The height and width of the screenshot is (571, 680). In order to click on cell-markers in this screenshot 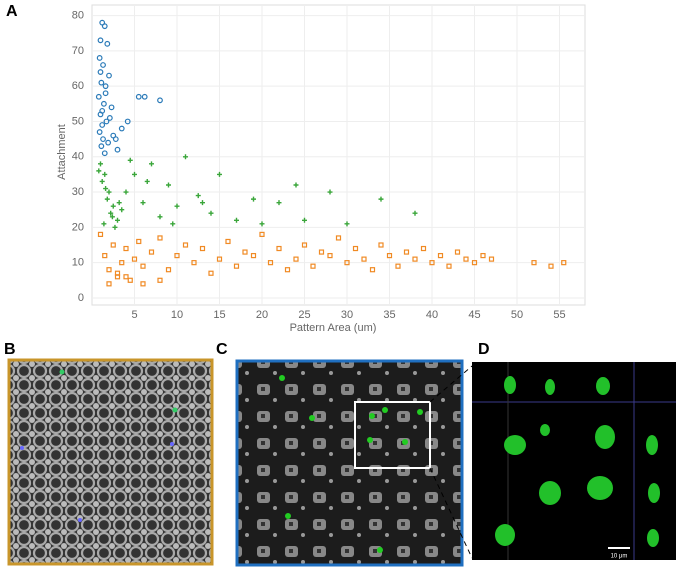, I will do `click(99, 445)`.